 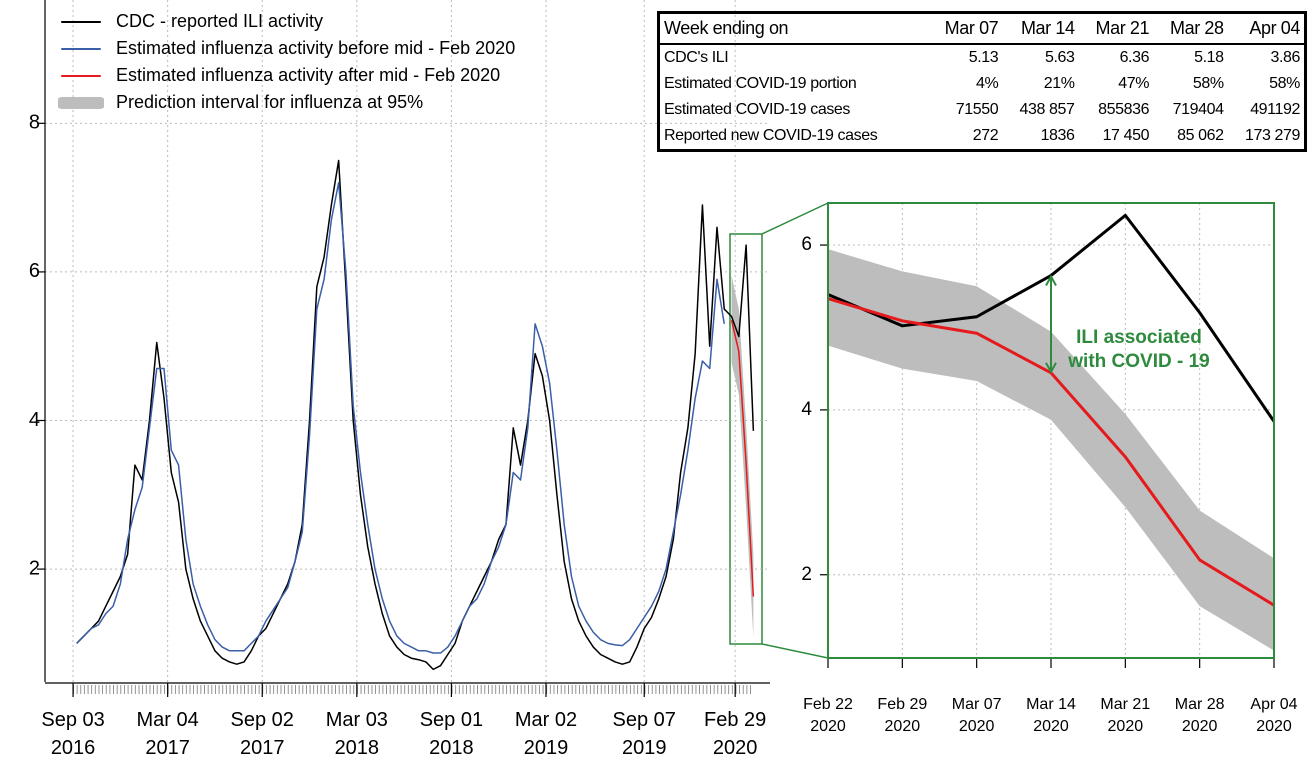 I want to click on legend-item: CDC - reported ILI activity, so click(x=286, y=21).